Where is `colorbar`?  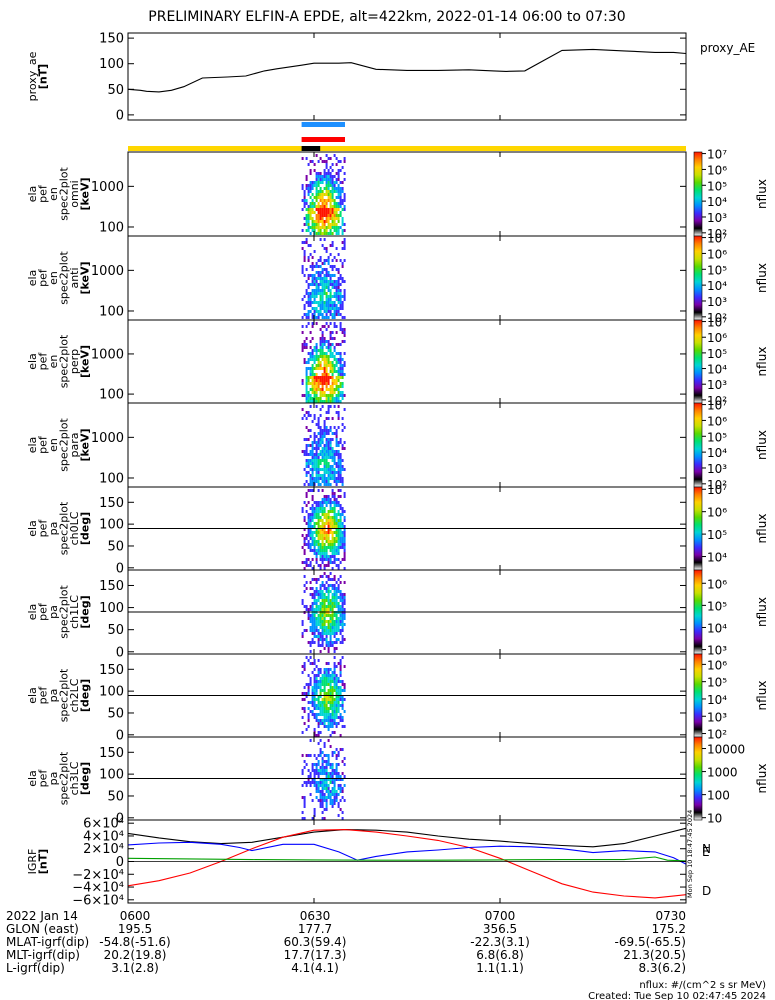 colorbar is located at coordinates (698, 695).